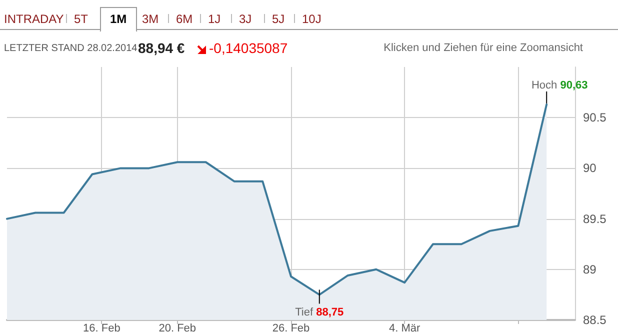 The height and width of the screenshot is (334, 618). What do you see at coordinates (595, 117) in the screenshot?
I see `y-tick-label: 90.5` at bounding box center [595, 117].